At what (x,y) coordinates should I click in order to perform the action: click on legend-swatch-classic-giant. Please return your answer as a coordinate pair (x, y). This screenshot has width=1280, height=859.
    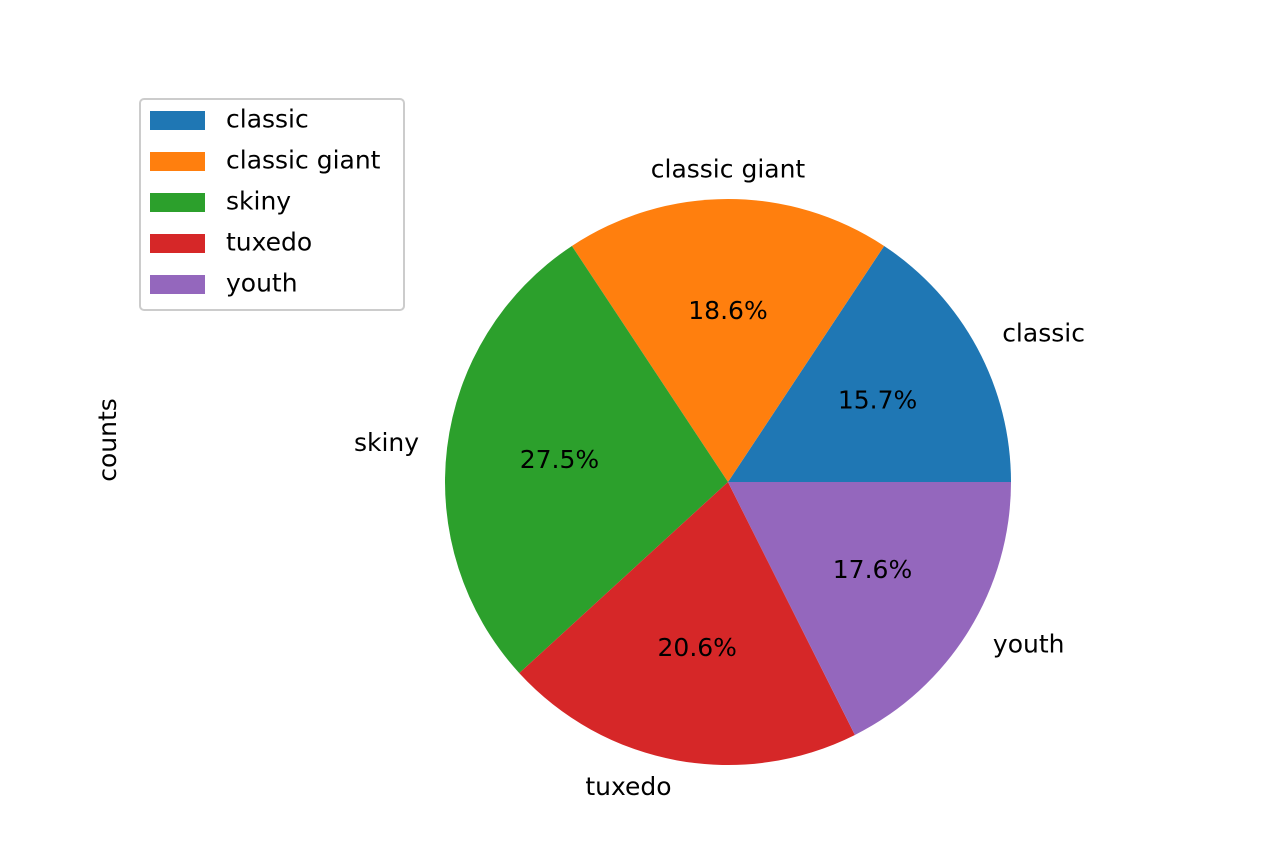
    Looking at the image, I should click on (177, 161).